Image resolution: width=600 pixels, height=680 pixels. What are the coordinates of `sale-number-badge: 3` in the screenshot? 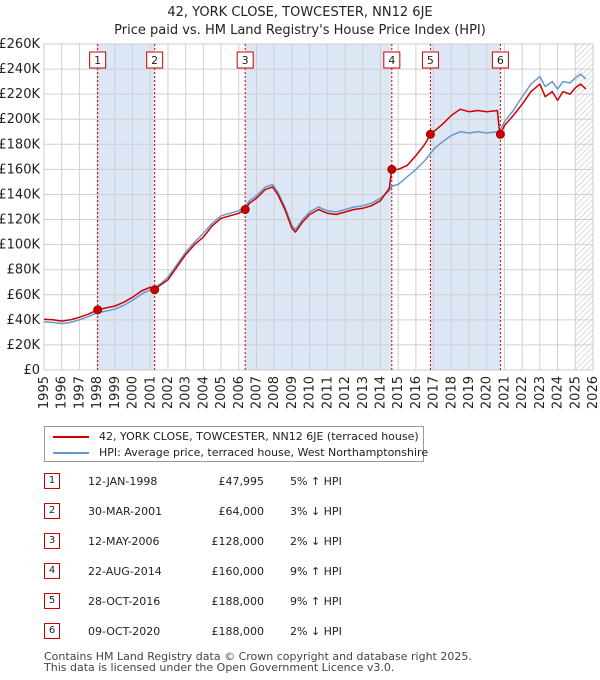 It's located at (52, 541).